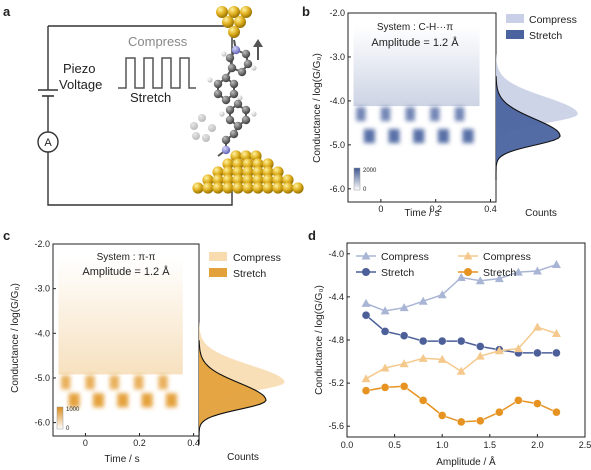 This screenshot has width=591, height=470. What do you see at coordinates (490, 209) in the screenshot?
I see `x-tick-label: 0.4` at bounding box center [490, 209].